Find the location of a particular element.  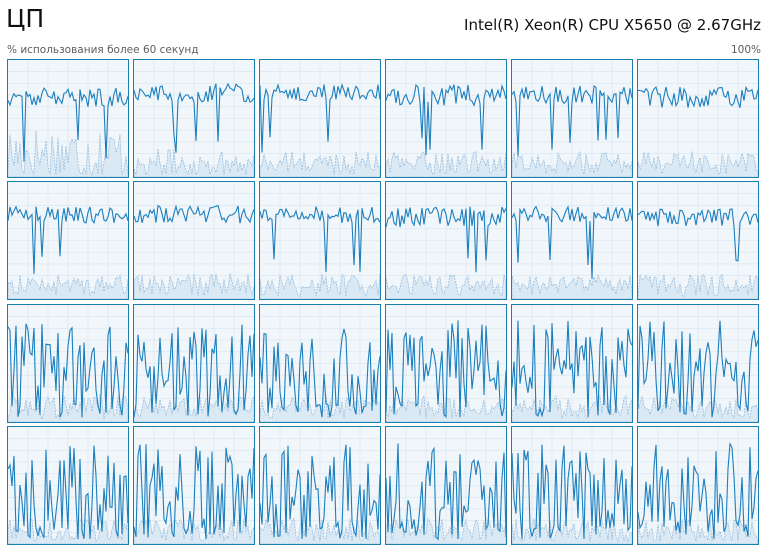

graph-max-percent: 100% is located at coordinates (745, 50).